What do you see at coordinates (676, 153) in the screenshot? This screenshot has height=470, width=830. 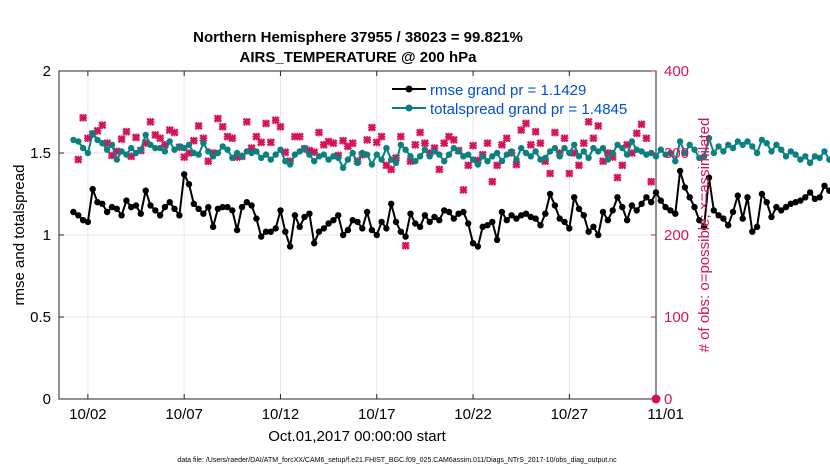 I see `y-right-tick-label: 300` at bounding box center [676, 153].